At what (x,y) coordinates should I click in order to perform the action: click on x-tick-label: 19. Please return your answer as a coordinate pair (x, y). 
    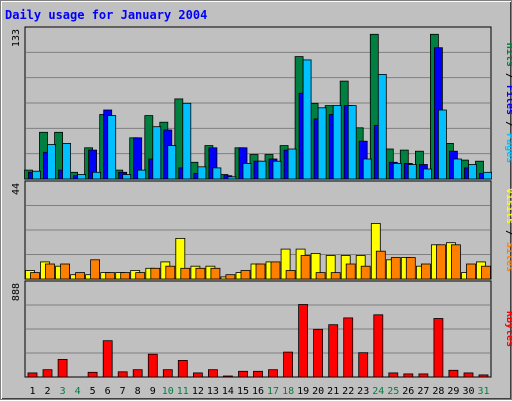
    Looking at the image, I should click on (303, 391).